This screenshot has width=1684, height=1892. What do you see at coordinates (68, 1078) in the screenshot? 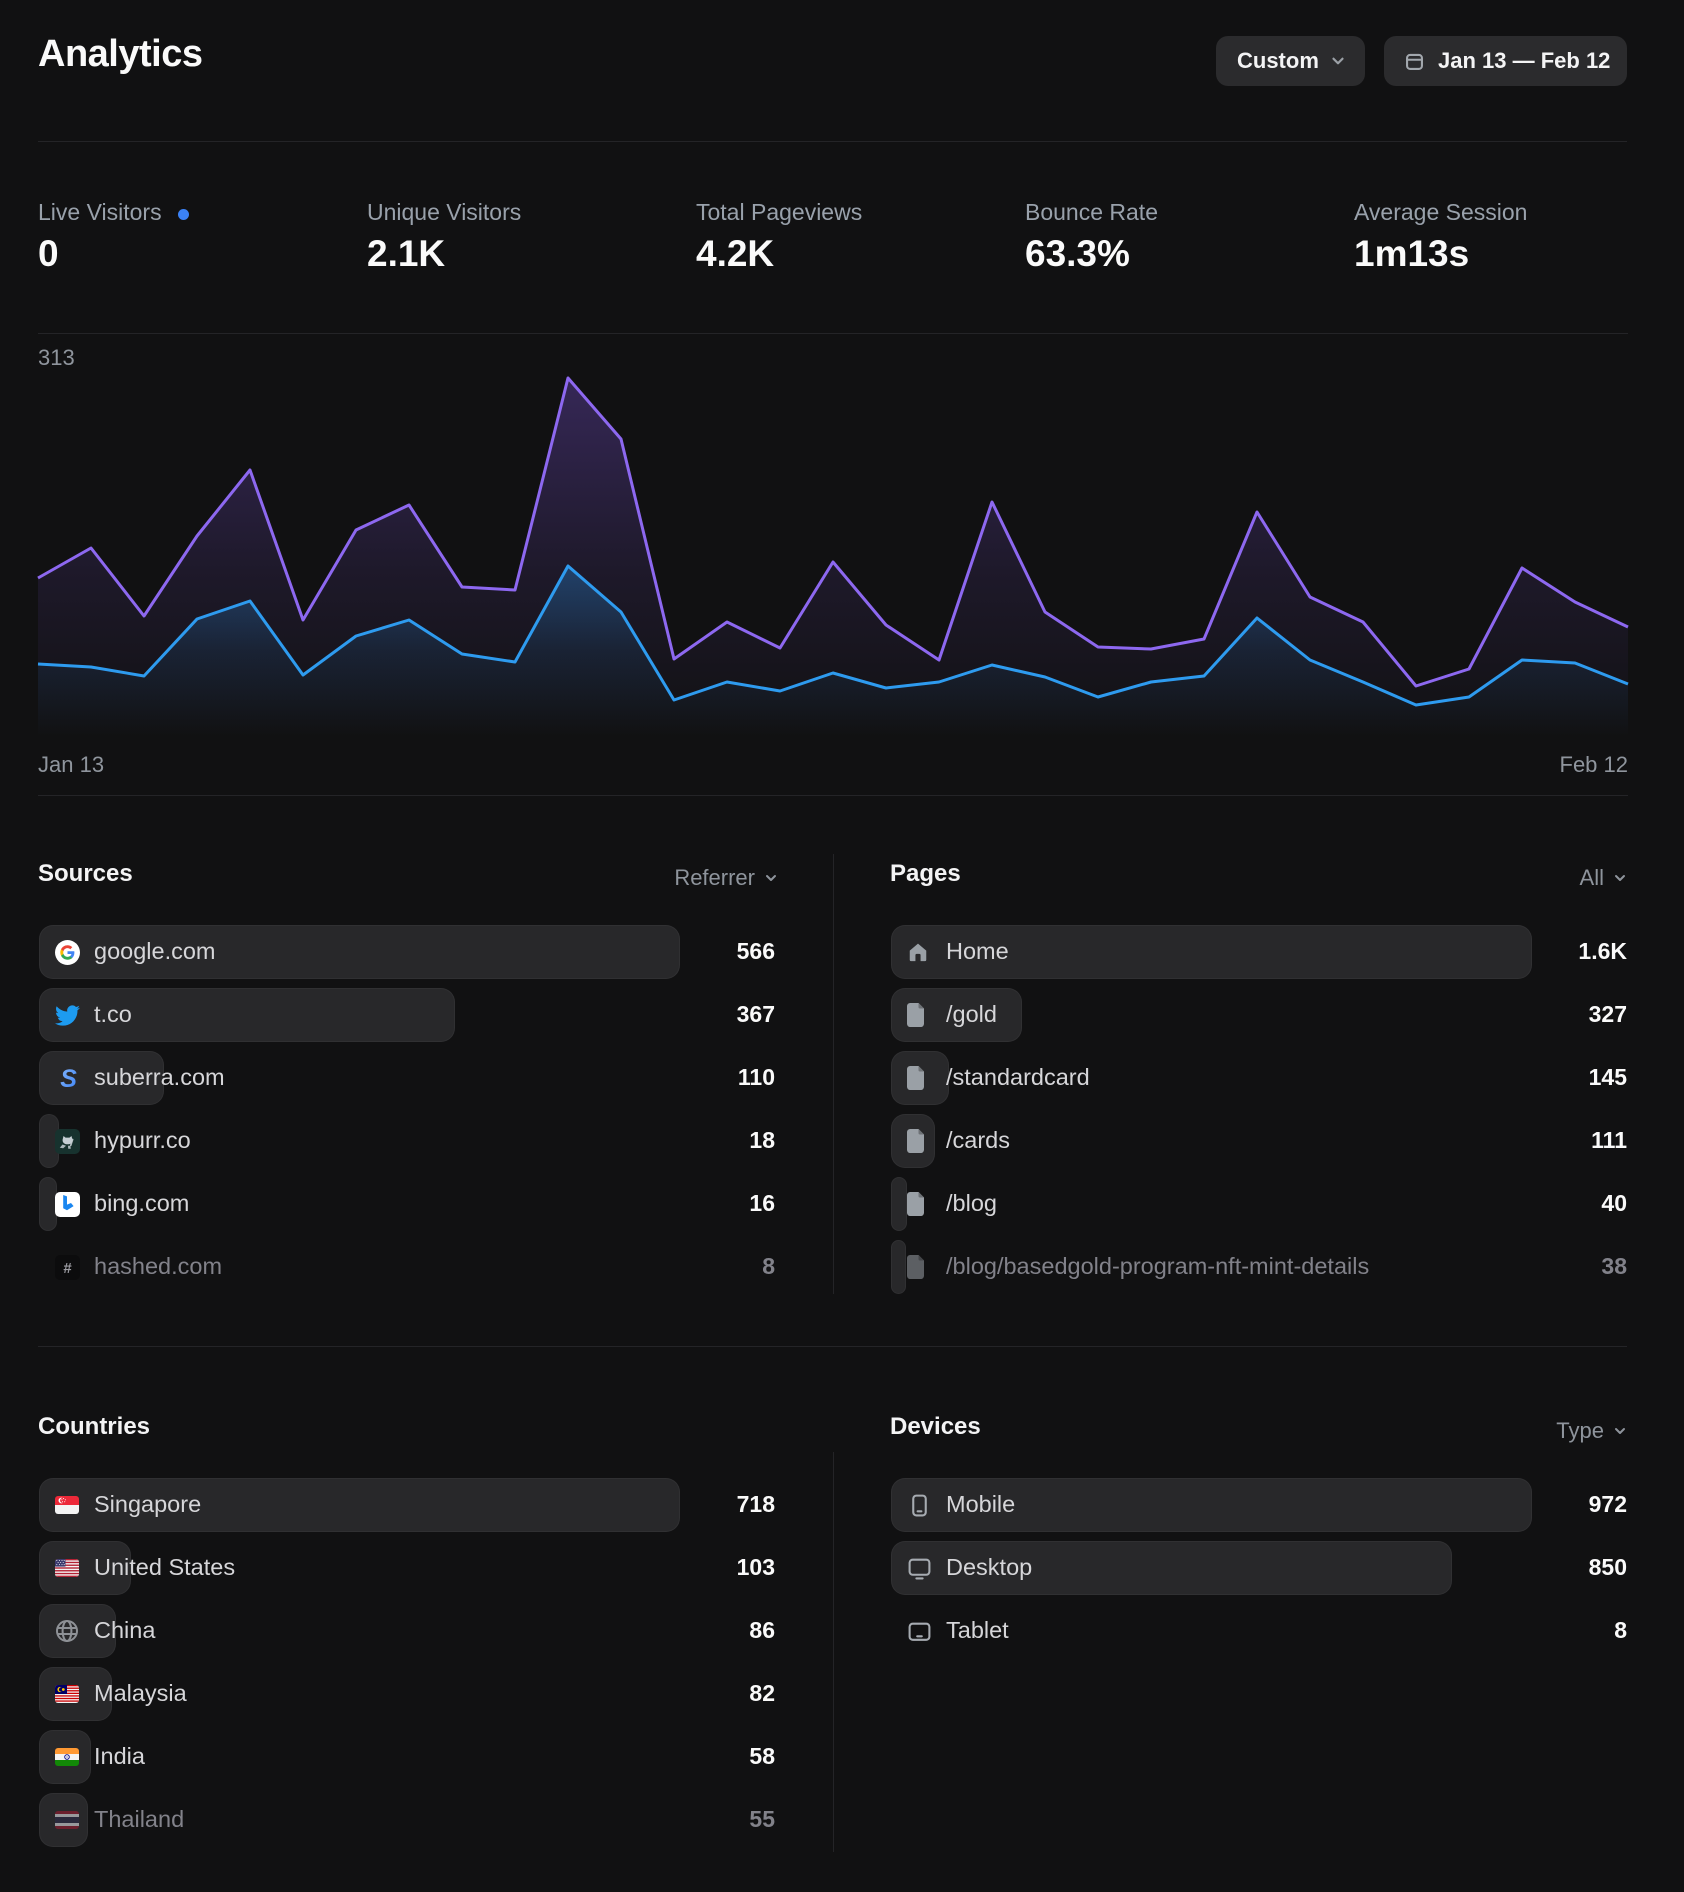
I see `svg-text: S` at bounding box center [68, 1078].